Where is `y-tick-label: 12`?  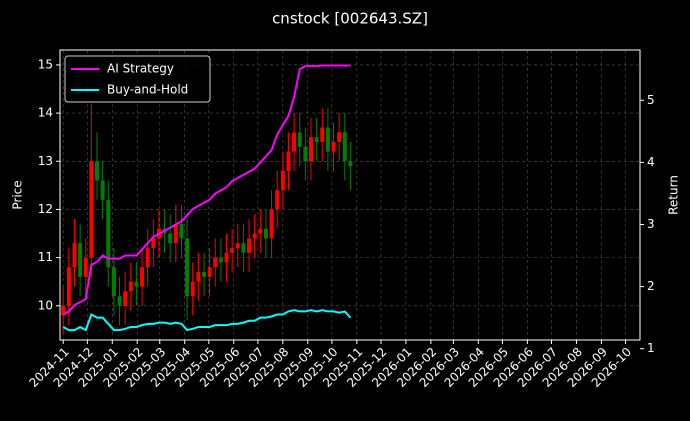 y-tick-label: 12 is located at coordinates (45, 209).